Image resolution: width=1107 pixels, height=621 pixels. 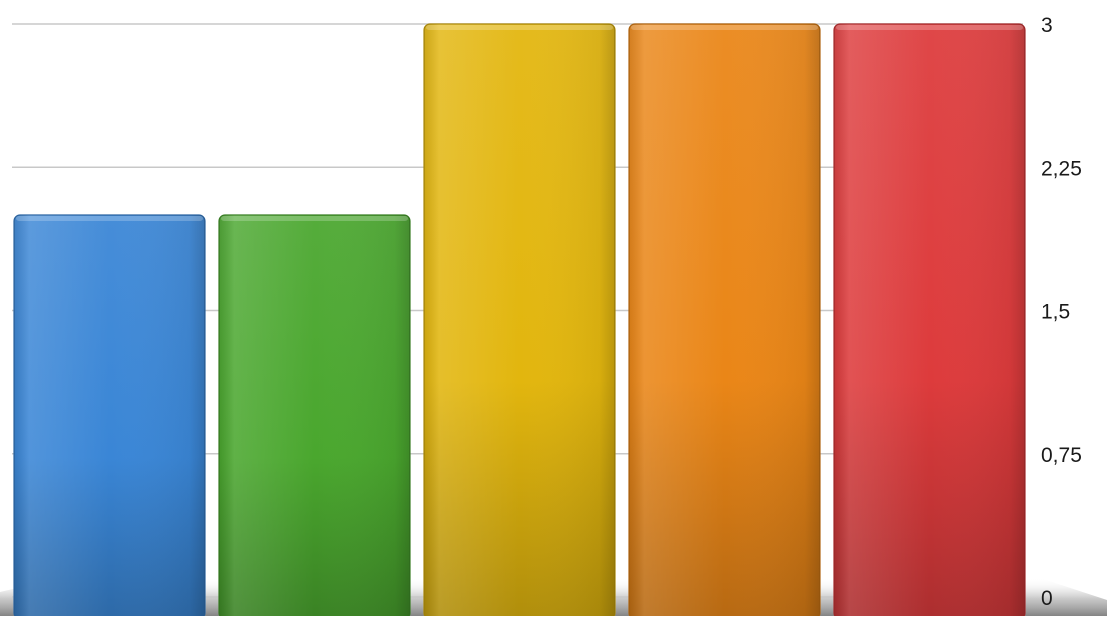 I want to click on y-tick-label: 3, so click(x=1047, y=25).